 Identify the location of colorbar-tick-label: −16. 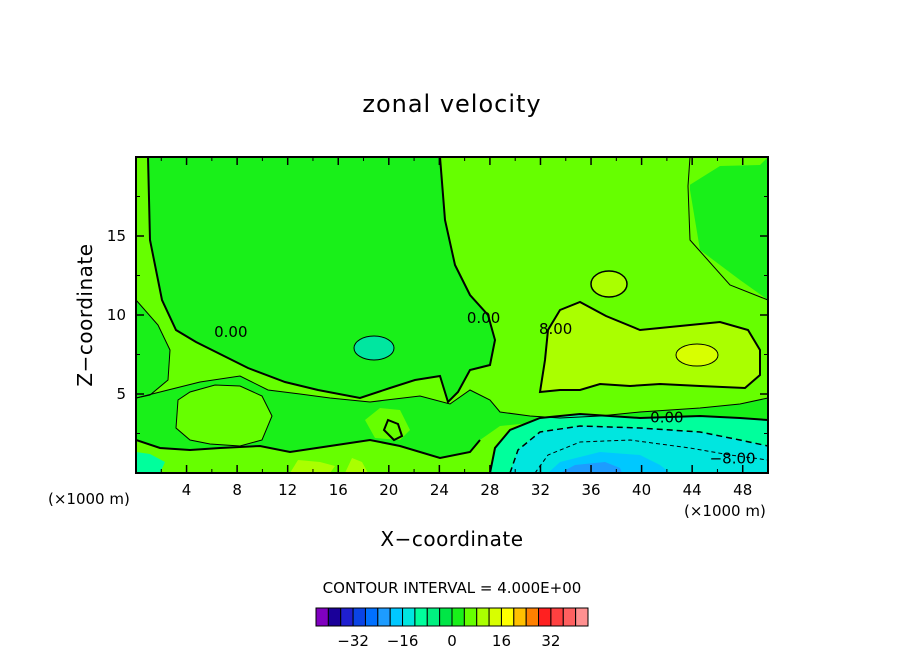
(403, 641).